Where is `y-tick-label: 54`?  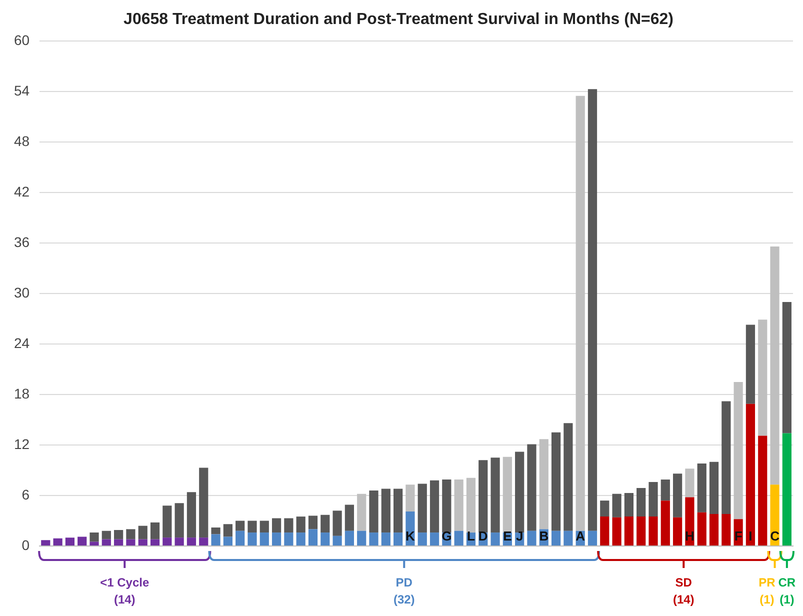
y-tick-label: 54 is located at coordinates (22, 90).